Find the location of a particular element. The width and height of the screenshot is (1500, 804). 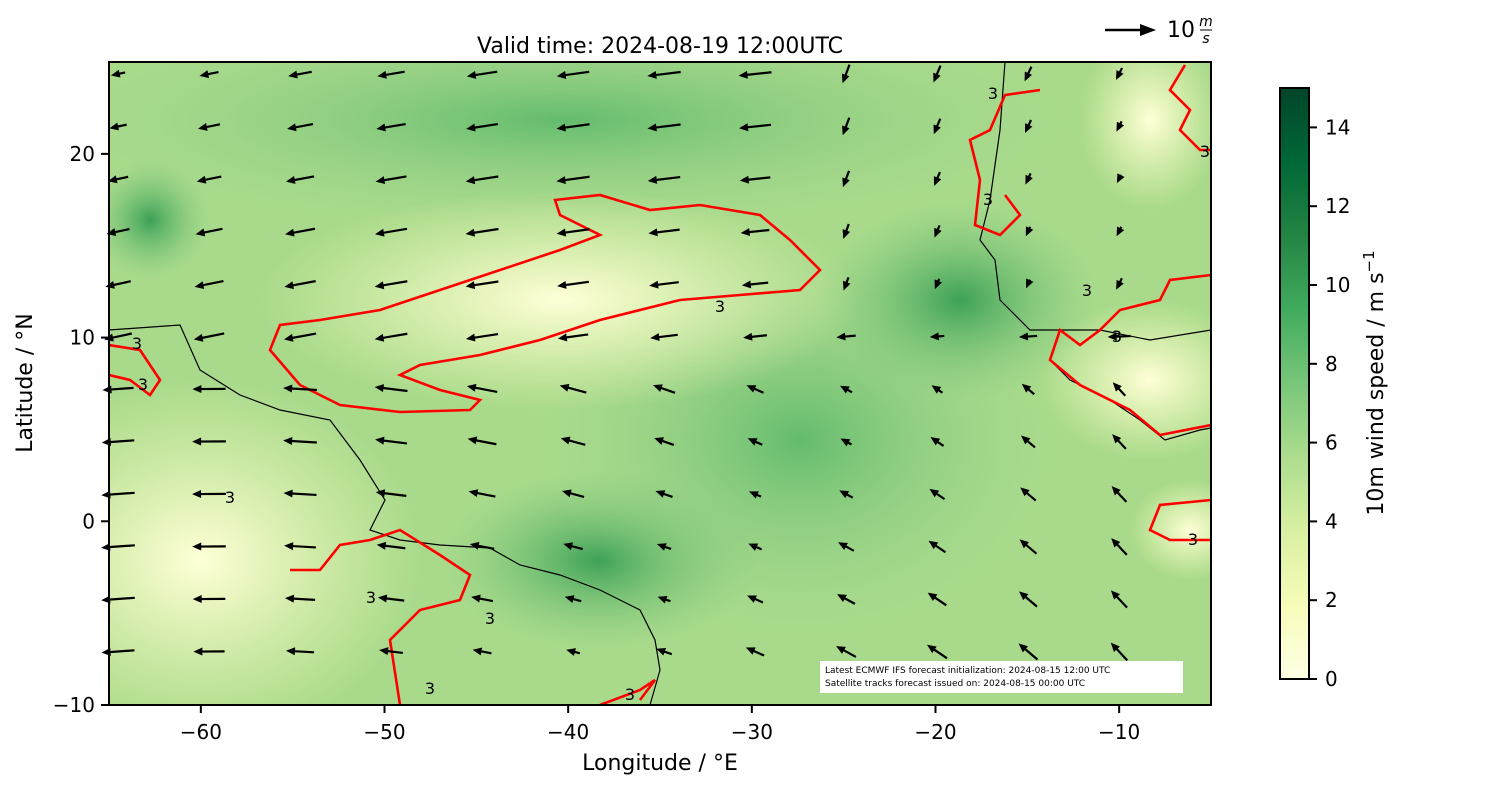

colorbar-label: 10m wind speed / m s−1 is located at coordinates (1374, 382).